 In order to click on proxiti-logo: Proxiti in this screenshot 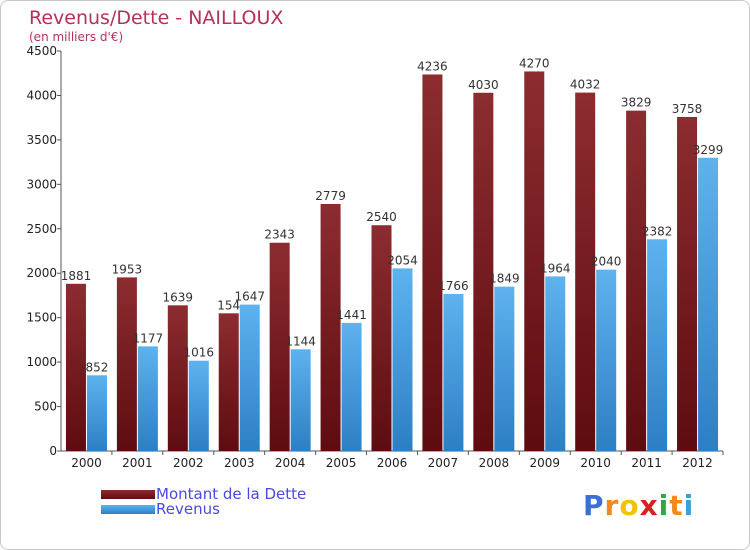, I will do `click(638, 505)`.